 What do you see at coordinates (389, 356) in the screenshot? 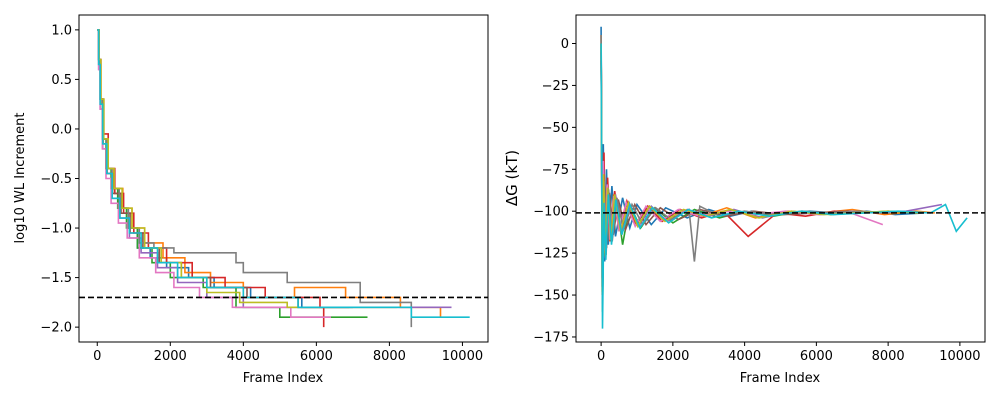
I see `wl-x-tick-label: 8000` at bounding box center [389, 356].